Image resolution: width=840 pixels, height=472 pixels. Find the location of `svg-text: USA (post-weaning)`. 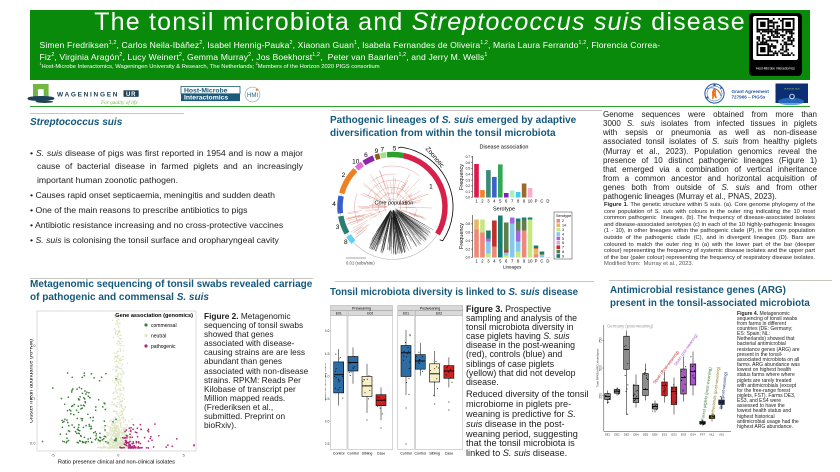

svg-text: USA (post-weaning) is located at coordinates (724, 390).